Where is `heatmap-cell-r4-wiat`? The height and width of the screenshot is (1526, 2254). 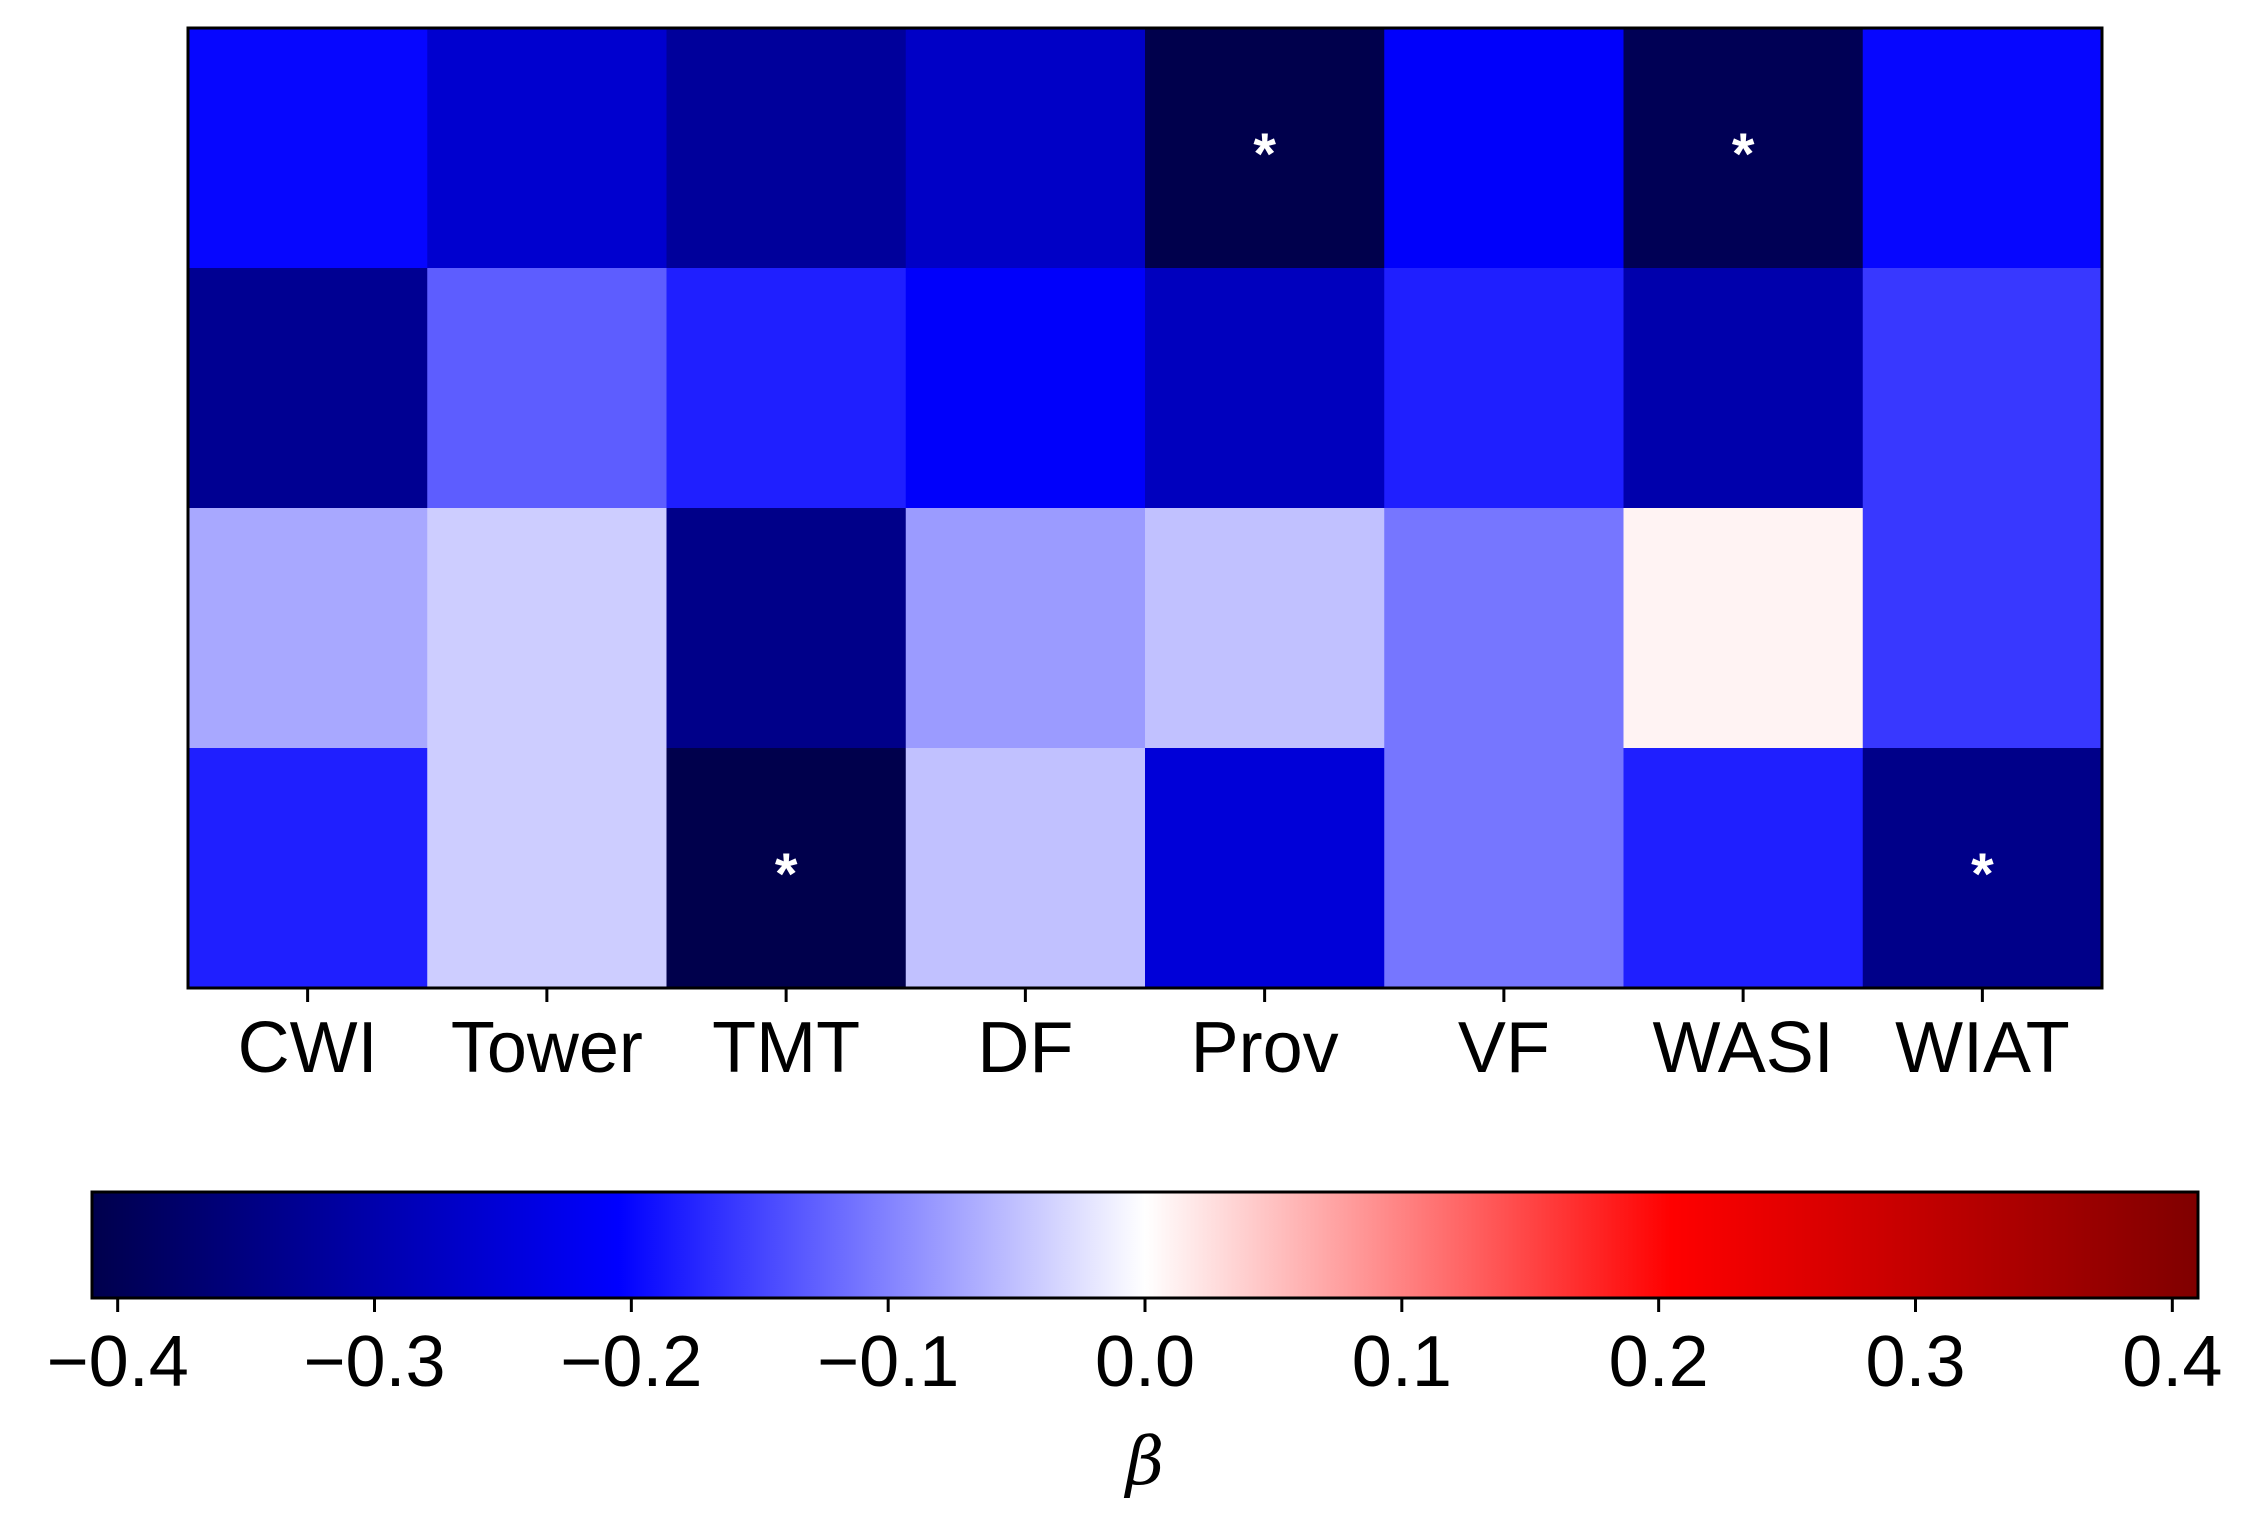 heatmap-cell-r4-wiat is located at coordinates (1982, 868).